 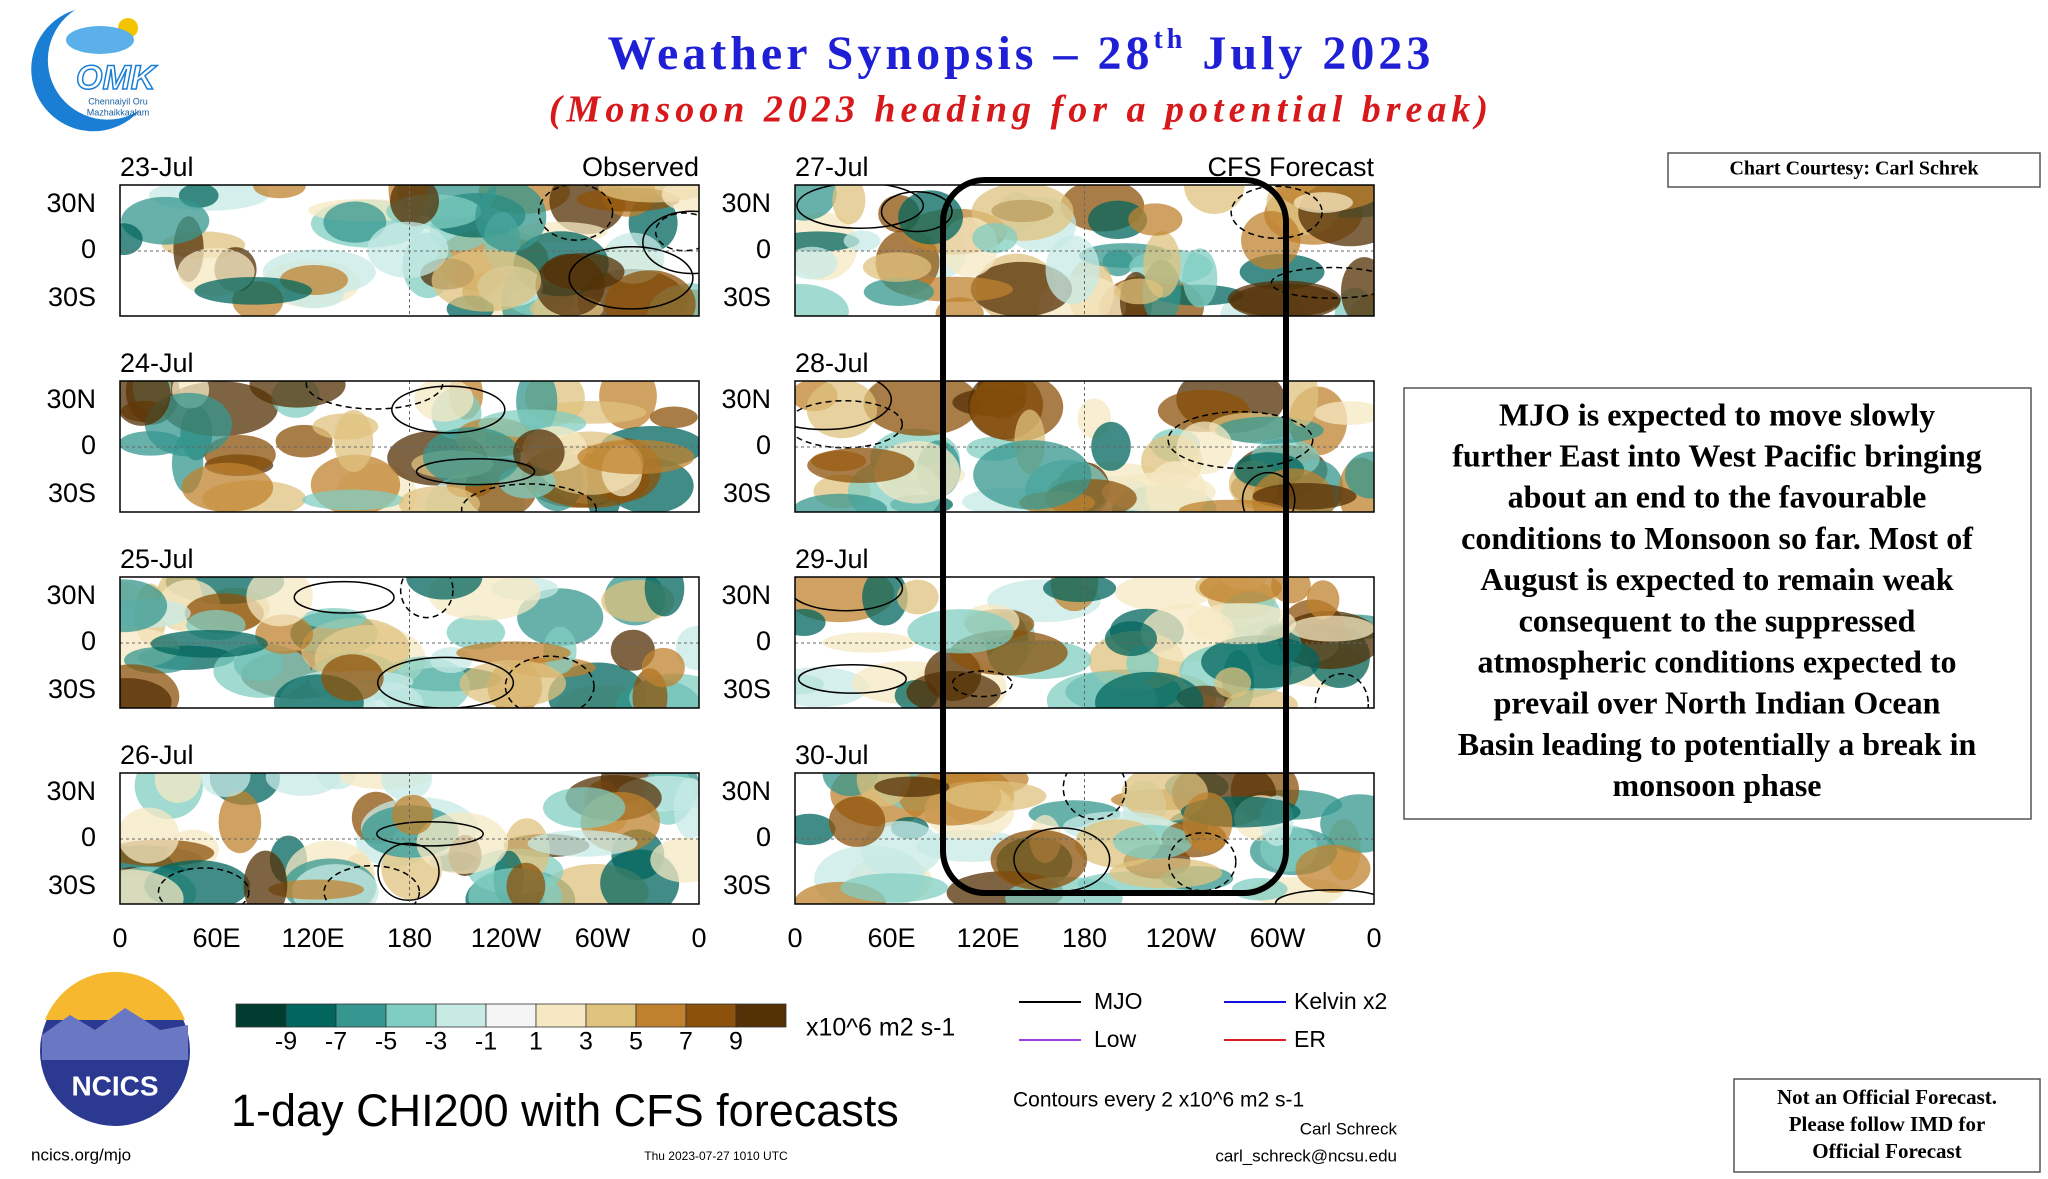 What do you see at coordinates (157, 559) in the screenshot?
I see `panel-date: 25-Jul` at bounding box center [157, 559].